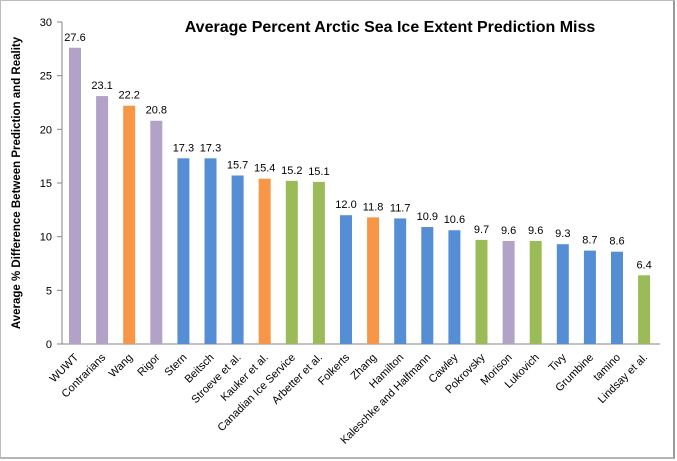 The width and height of the screenshot is (677, 461). What do you see at coordinates (148, 364) in the screenshot?
I see `x-tick-label: Rigor` at bounding box center [148, 364].